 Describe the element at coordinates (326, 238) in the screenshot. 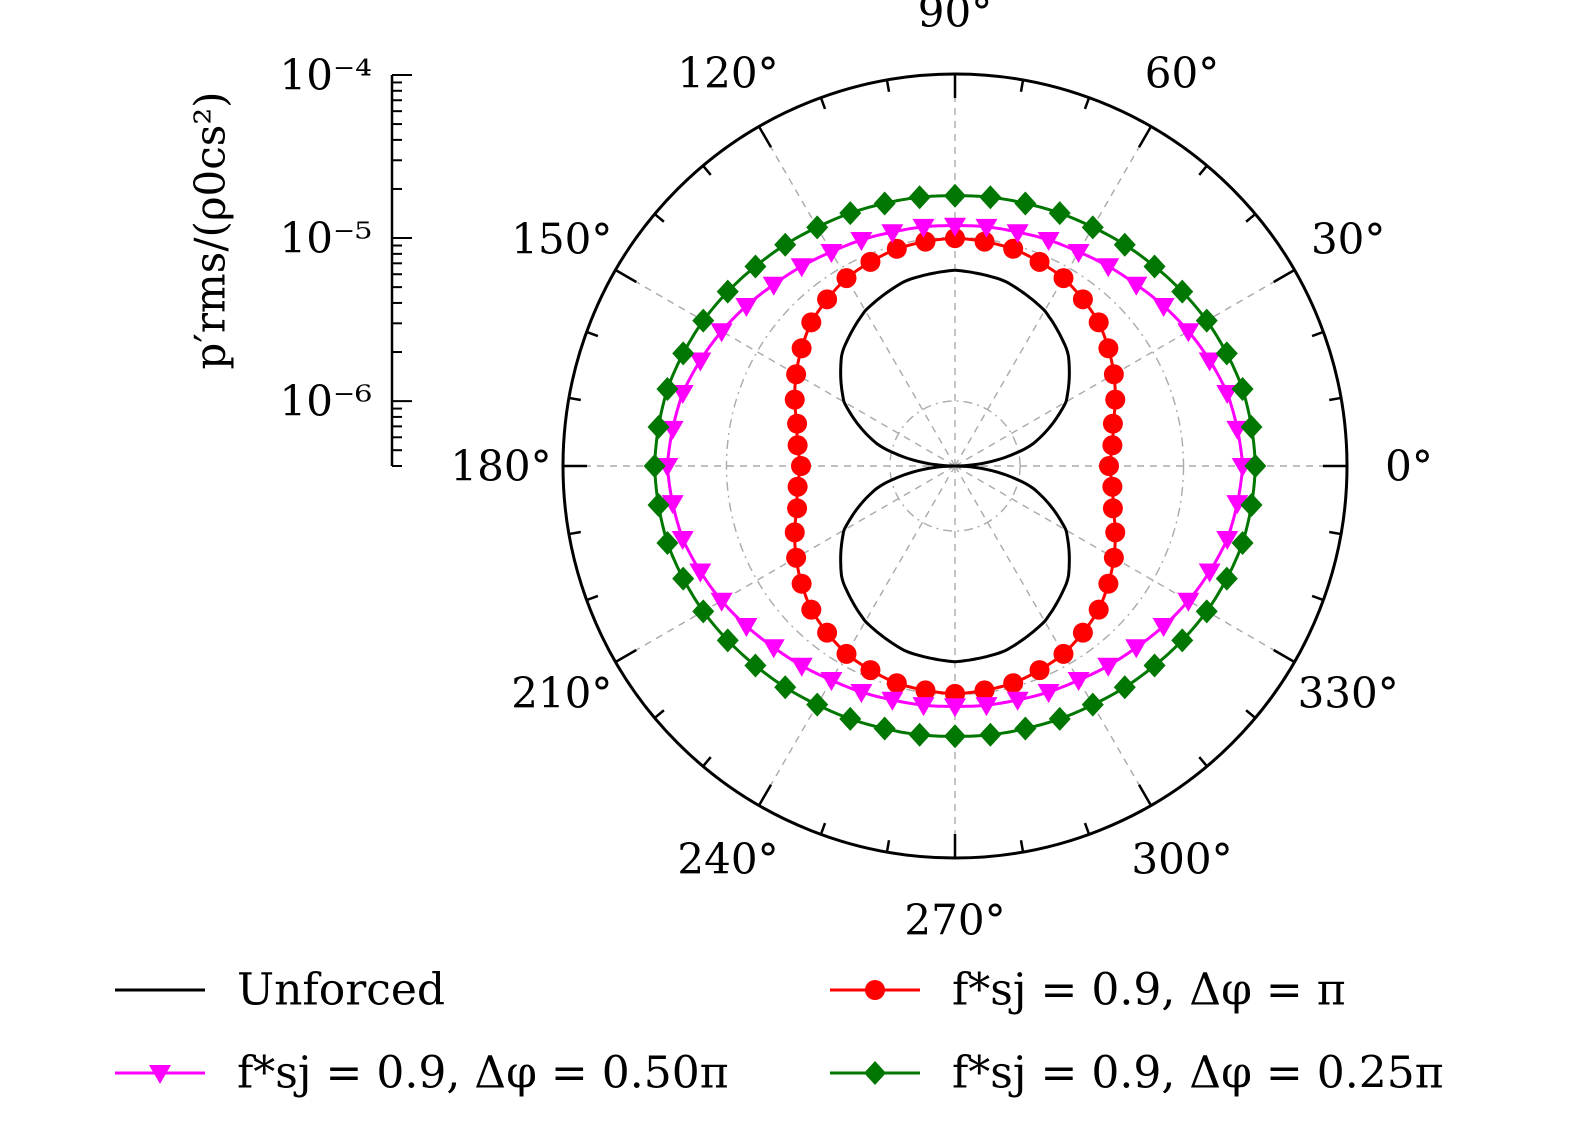

I see `radial-tick-label: 10⁻⁵` at that location.